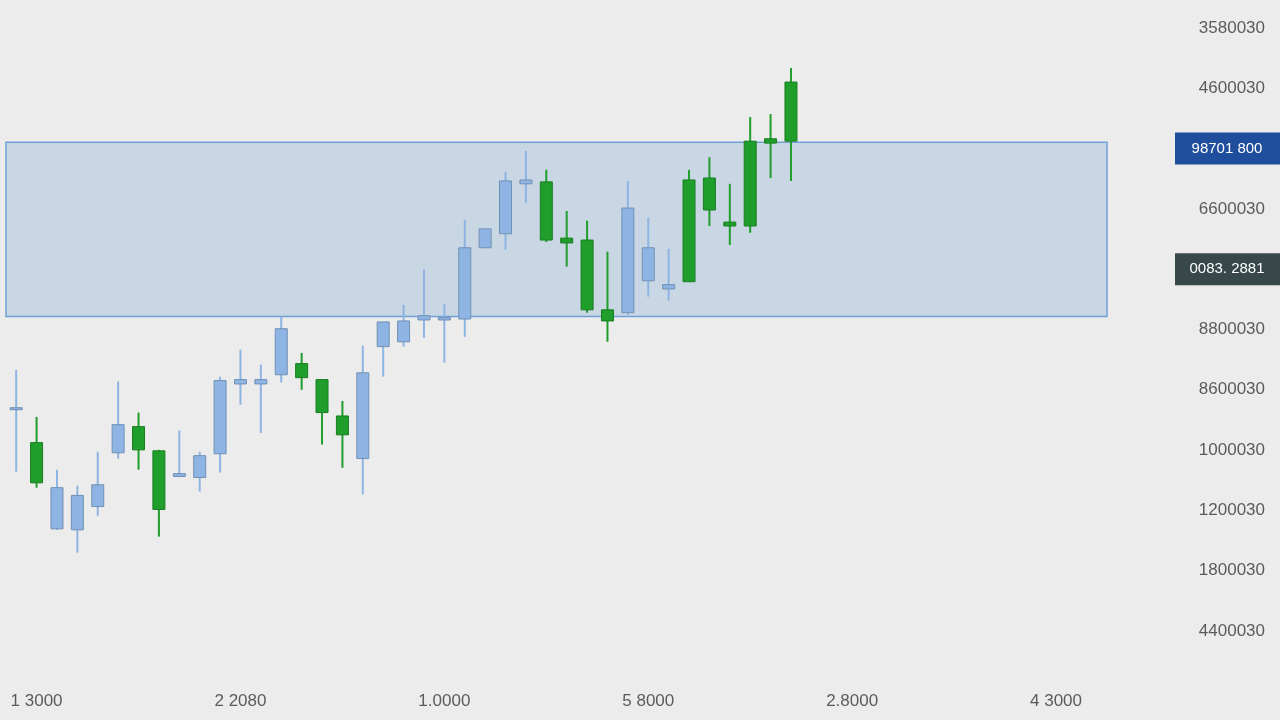 Image resolution: width=1280 pixels, height=720 pixels. Describe the element at coordinates (1231, 329) in the screenshot. I see `text: 8800030` at that location.